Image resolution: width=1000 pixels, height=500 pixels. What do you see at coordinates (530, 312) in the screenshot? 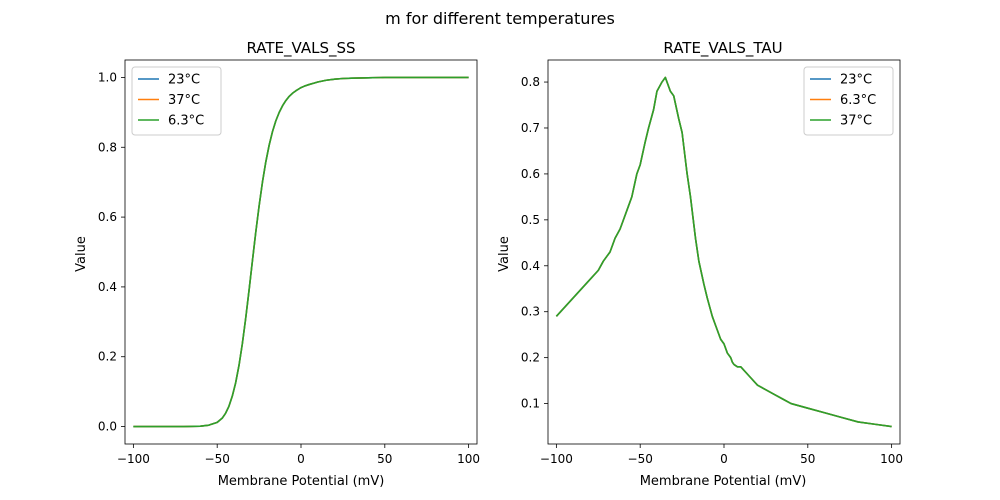
I see `y-tick-label: 0.3` at bounding box center [530, 312].